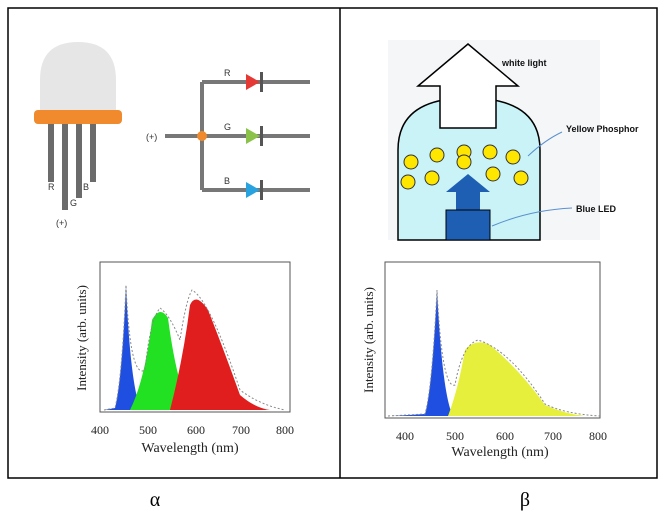 This screenshot has width=665, height=513. What do you see at coordinates (73, 203) in the screenshot?
I see `pin-label: G` at bounding box center [73, 203].